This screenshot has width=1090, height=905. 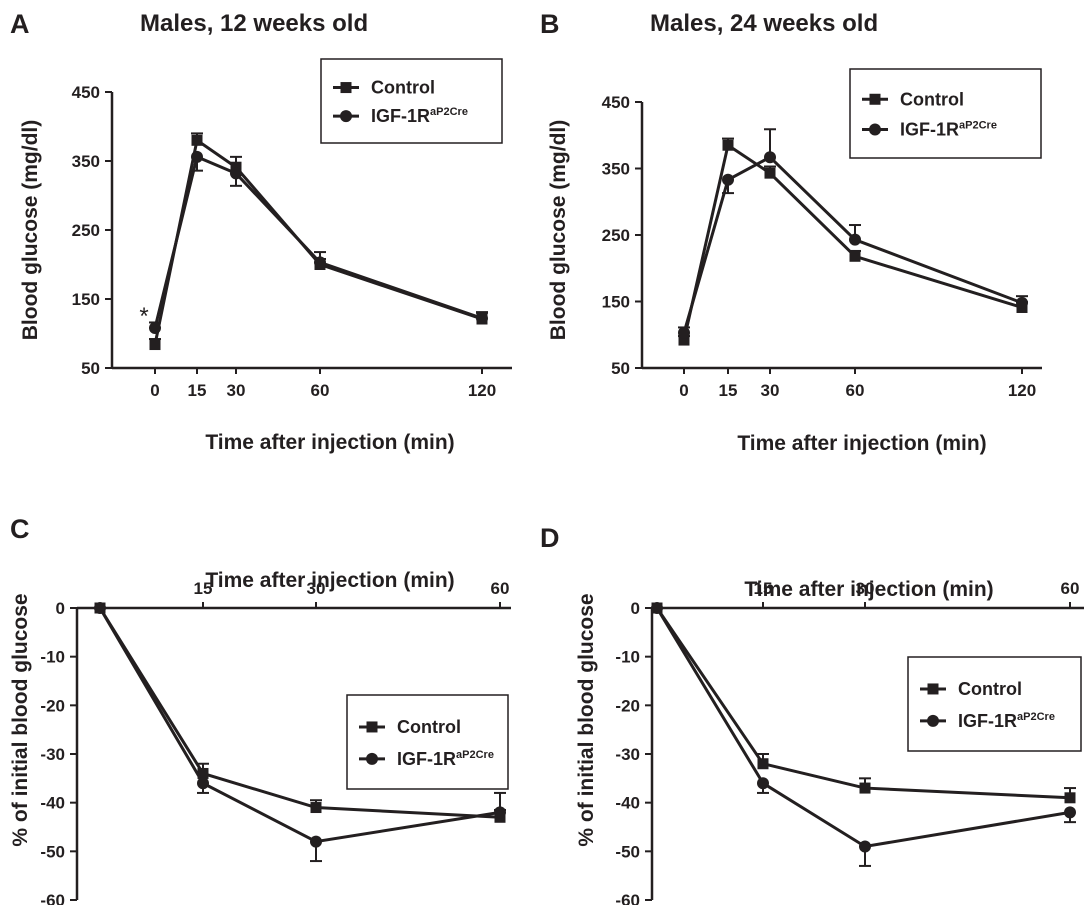 What do you see at coordinates (52, 898) in the screenshot?
I see `y-tick-label: -60` at bounding box center [52, 898].